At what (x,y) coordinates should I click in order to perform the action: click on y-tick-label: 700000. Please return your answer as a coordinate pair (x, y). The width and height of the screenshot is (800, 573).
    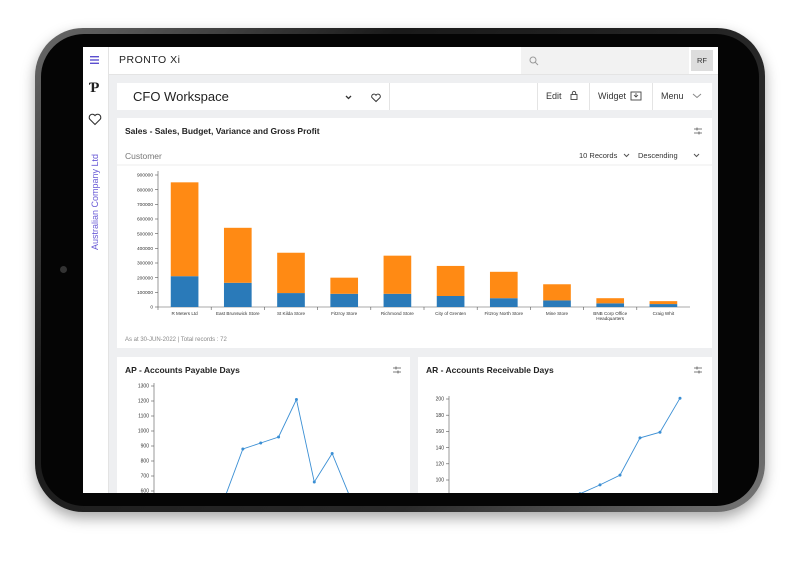
    Looking at the image, I should click on (145, 205).